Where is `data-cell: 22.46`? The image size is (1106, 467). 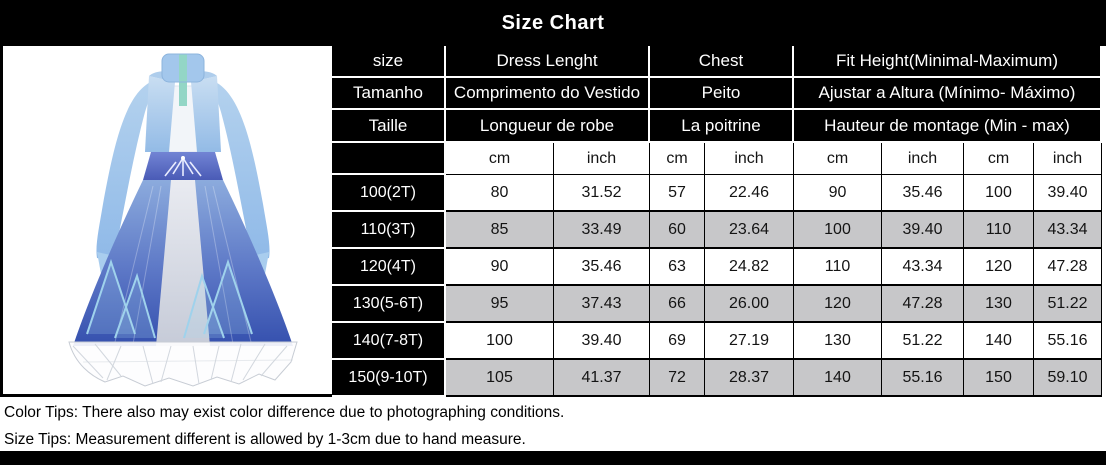
data-cell: 22.46 is located at coordinates (749, 193).